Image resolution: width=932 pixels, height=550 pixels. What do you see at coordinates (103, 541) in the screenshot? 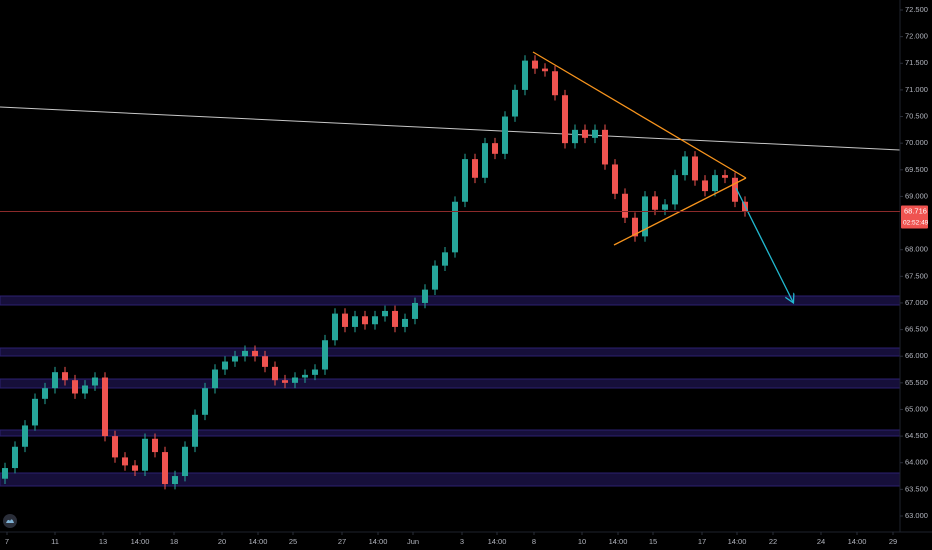
I see `x-tick-label: 13` at bounding box center [103, 541].